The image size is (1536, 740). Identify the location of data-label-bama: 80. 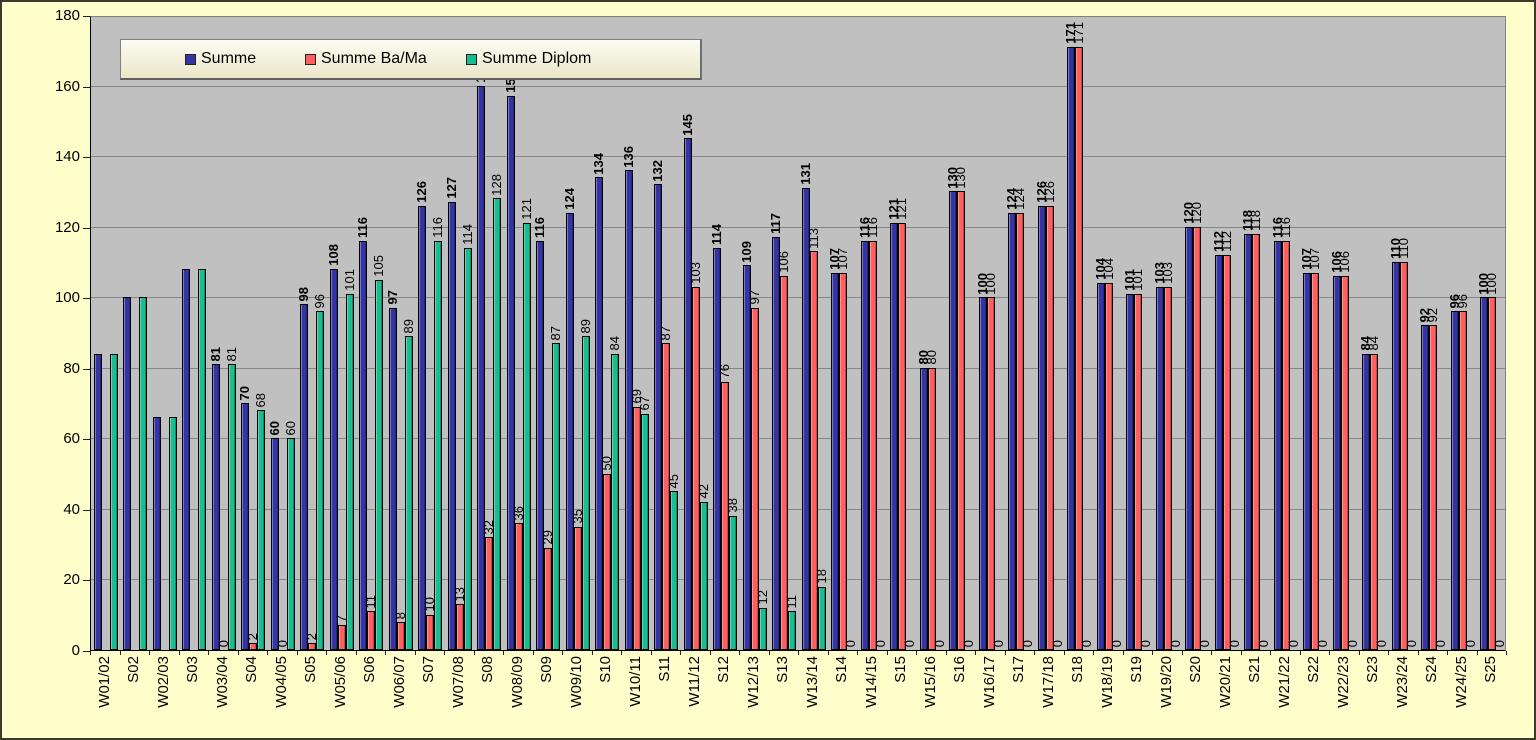
(931, 357).